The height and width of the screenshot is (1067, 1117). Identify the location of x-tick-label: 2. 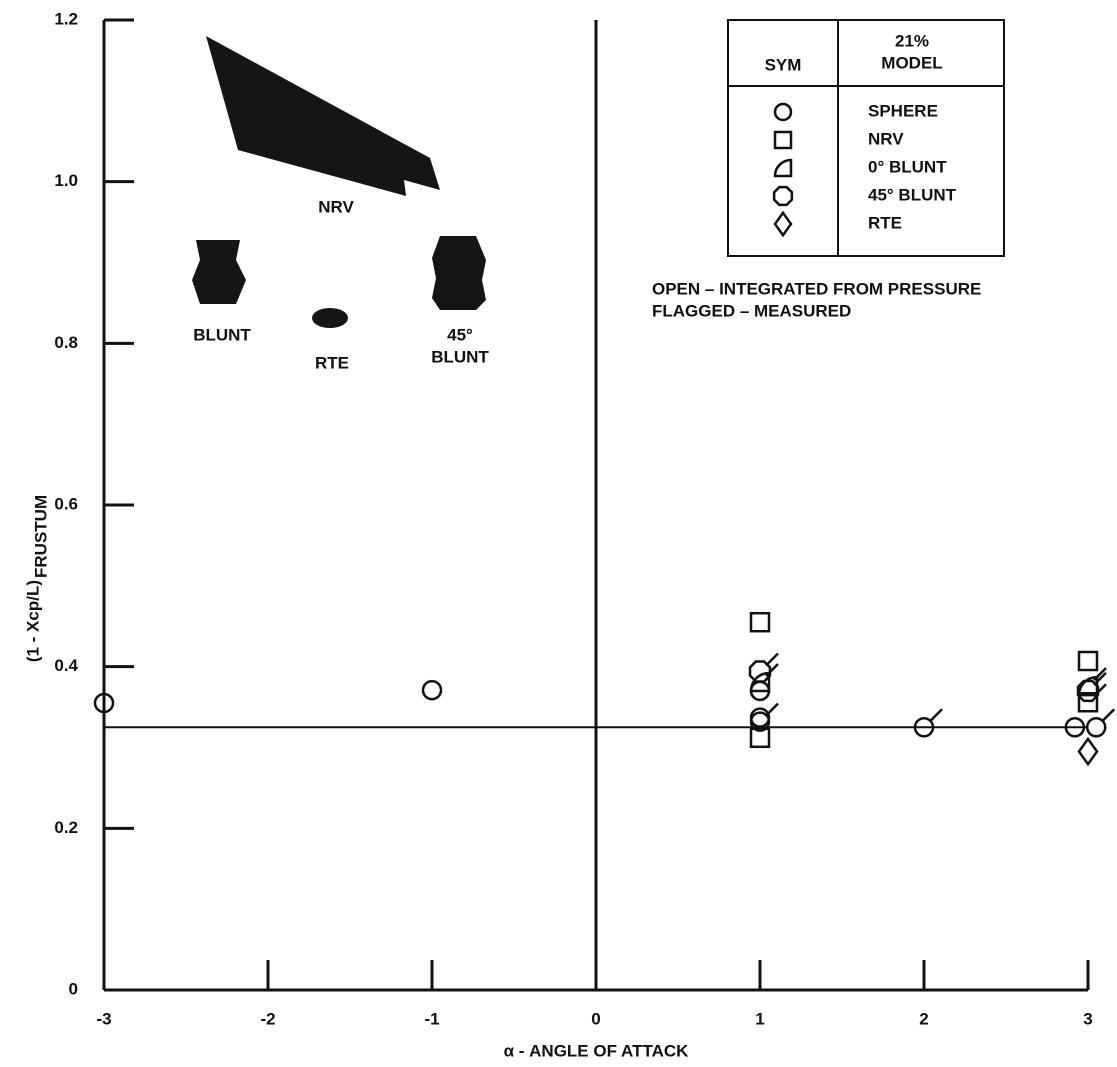
(923, 1018).